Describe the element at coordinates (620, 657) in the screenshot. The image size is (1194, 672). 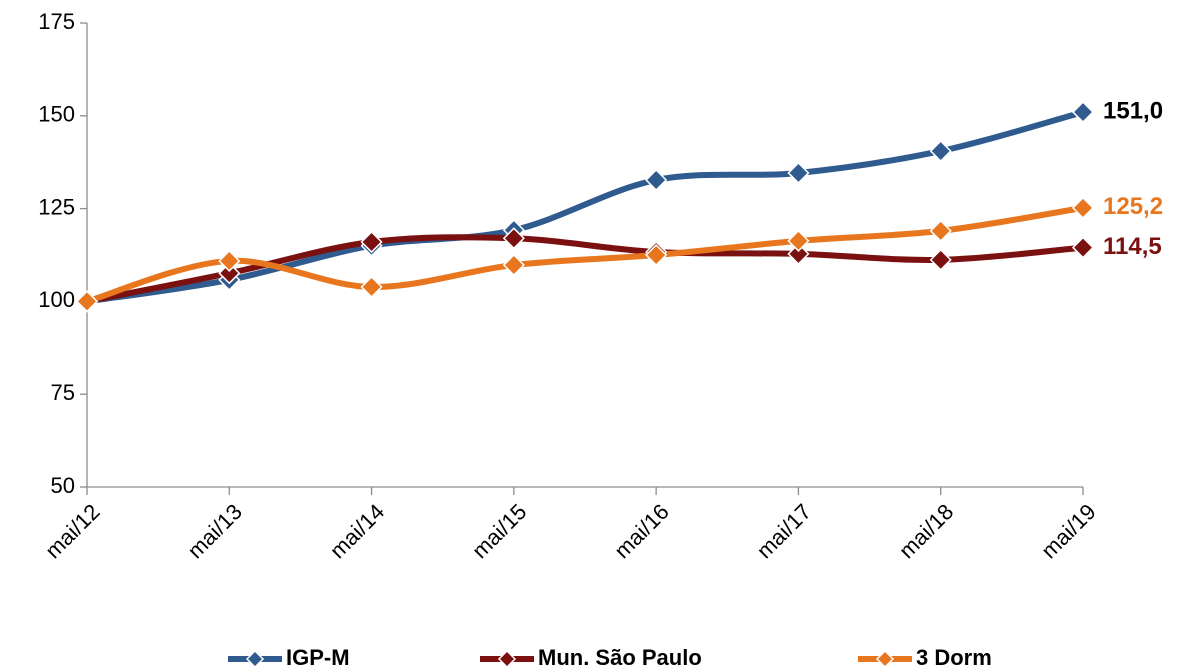
I see `legend-label: Mun. São Paulo` at that location.